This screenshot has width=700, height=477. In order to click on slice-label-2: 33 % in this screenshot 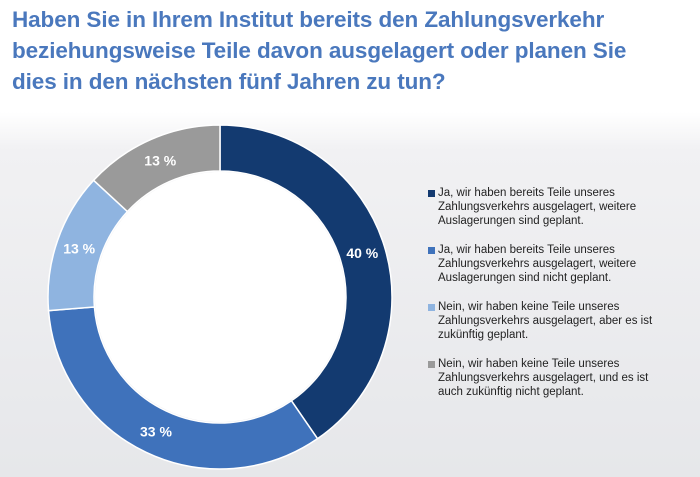, I will do `click(156, 432)`.